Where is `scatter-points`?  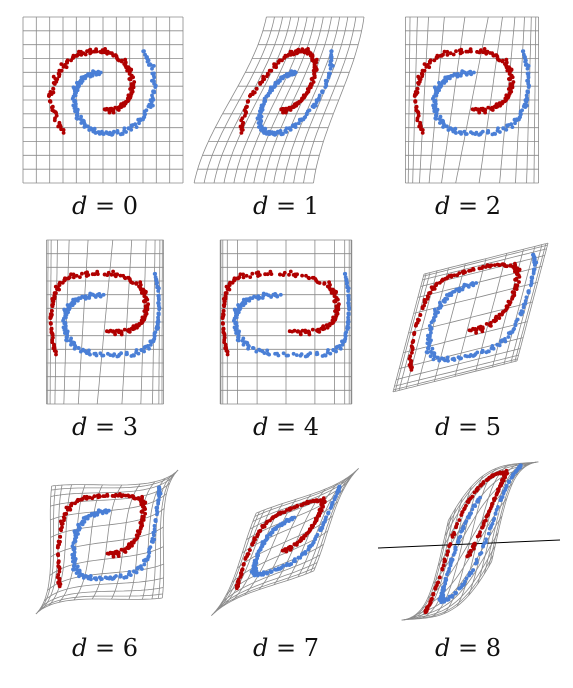 scatter-points is located at coordinates (102, 92).